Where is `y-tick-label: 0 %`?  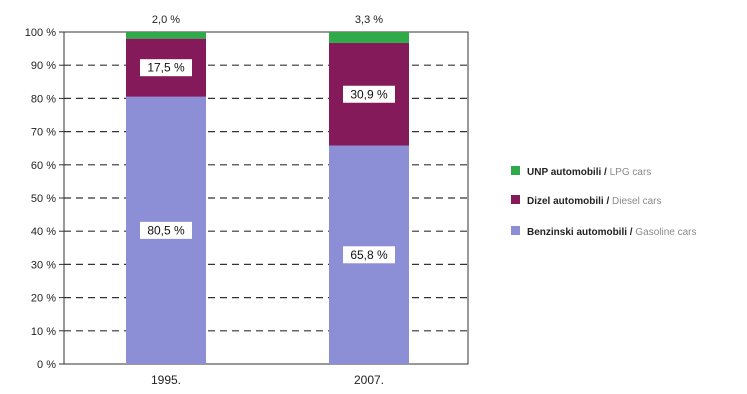 y-tick-label: 0 % is located at coordinates (46, 365).